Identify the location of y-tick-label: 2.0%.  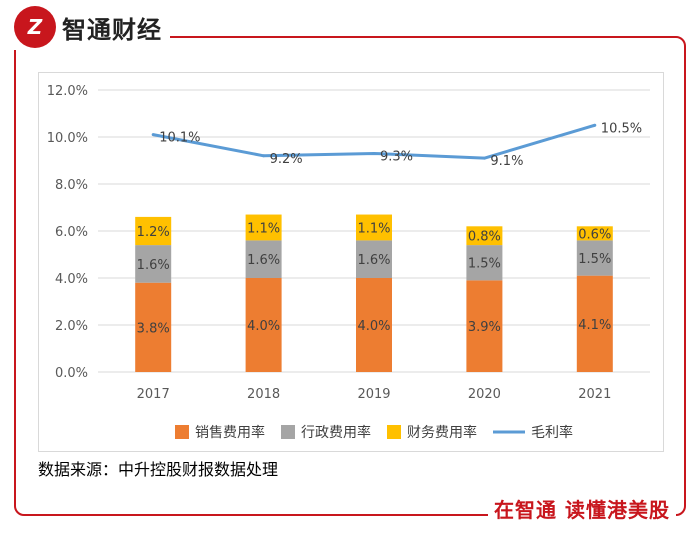
(71, 326).